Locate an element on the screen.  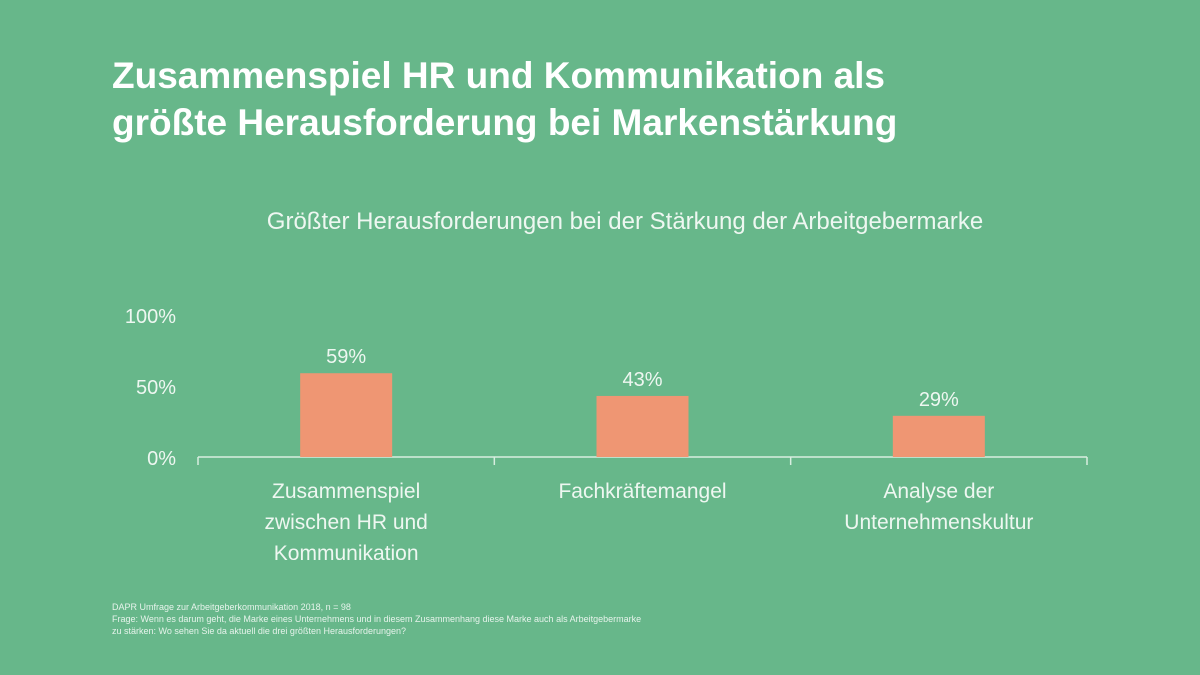
title-line-1: Zusammenspiel HR und Kommunikation als is located at coordinates (499, 75).